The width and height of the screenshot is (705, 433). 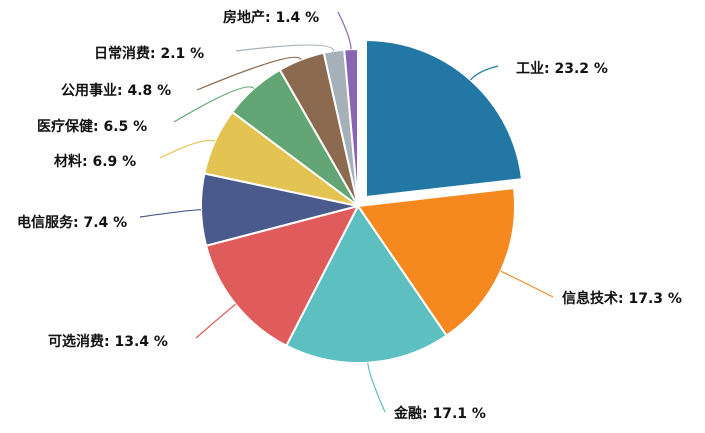 I want to click on slice-label-8: 公用事业: 4.8 %, so click(x=116, y=90).